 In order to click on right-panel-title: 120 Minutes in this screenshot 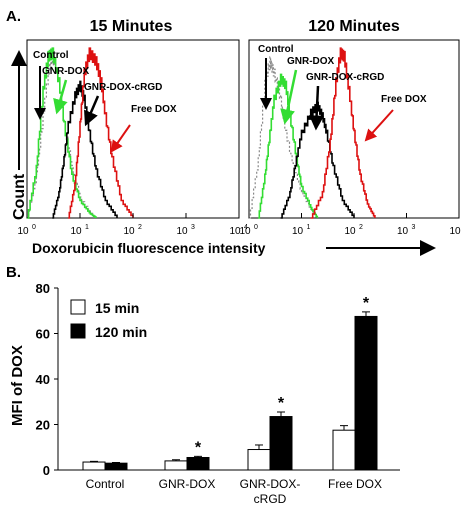, I will do `click(354, 26)`.